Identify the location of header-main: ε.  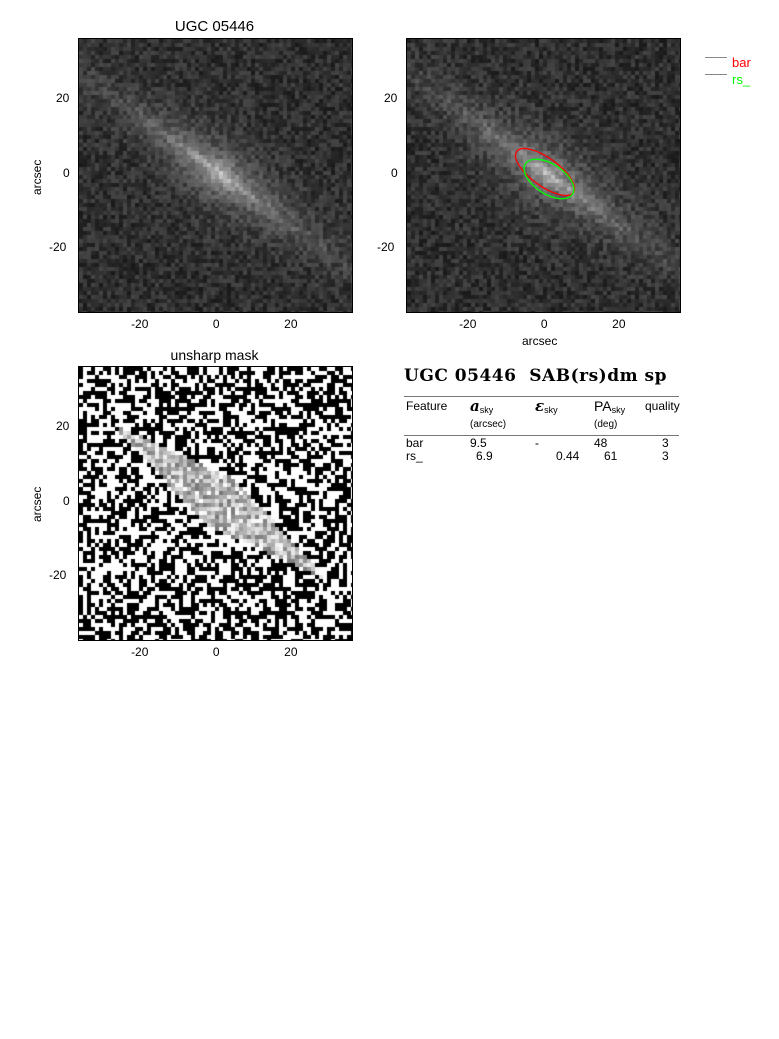
(540, 406).